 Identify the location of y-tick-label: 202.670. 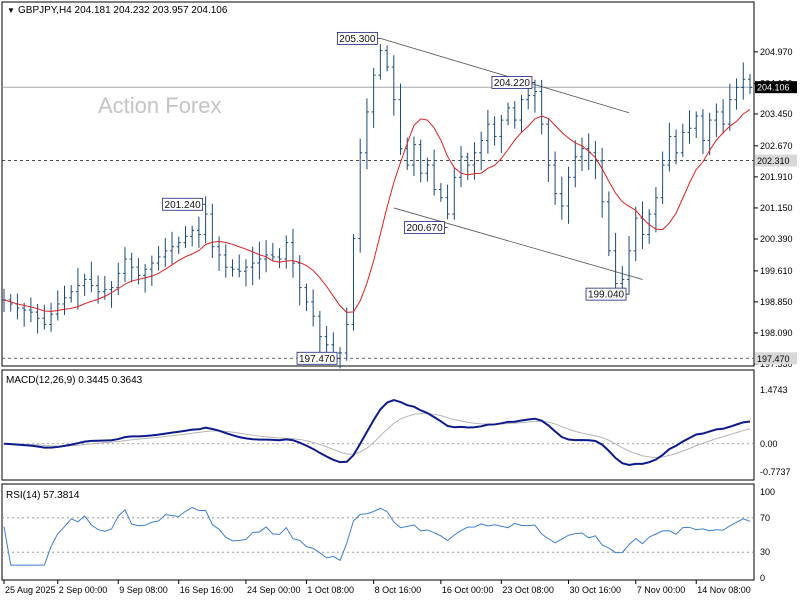
(776, 146).